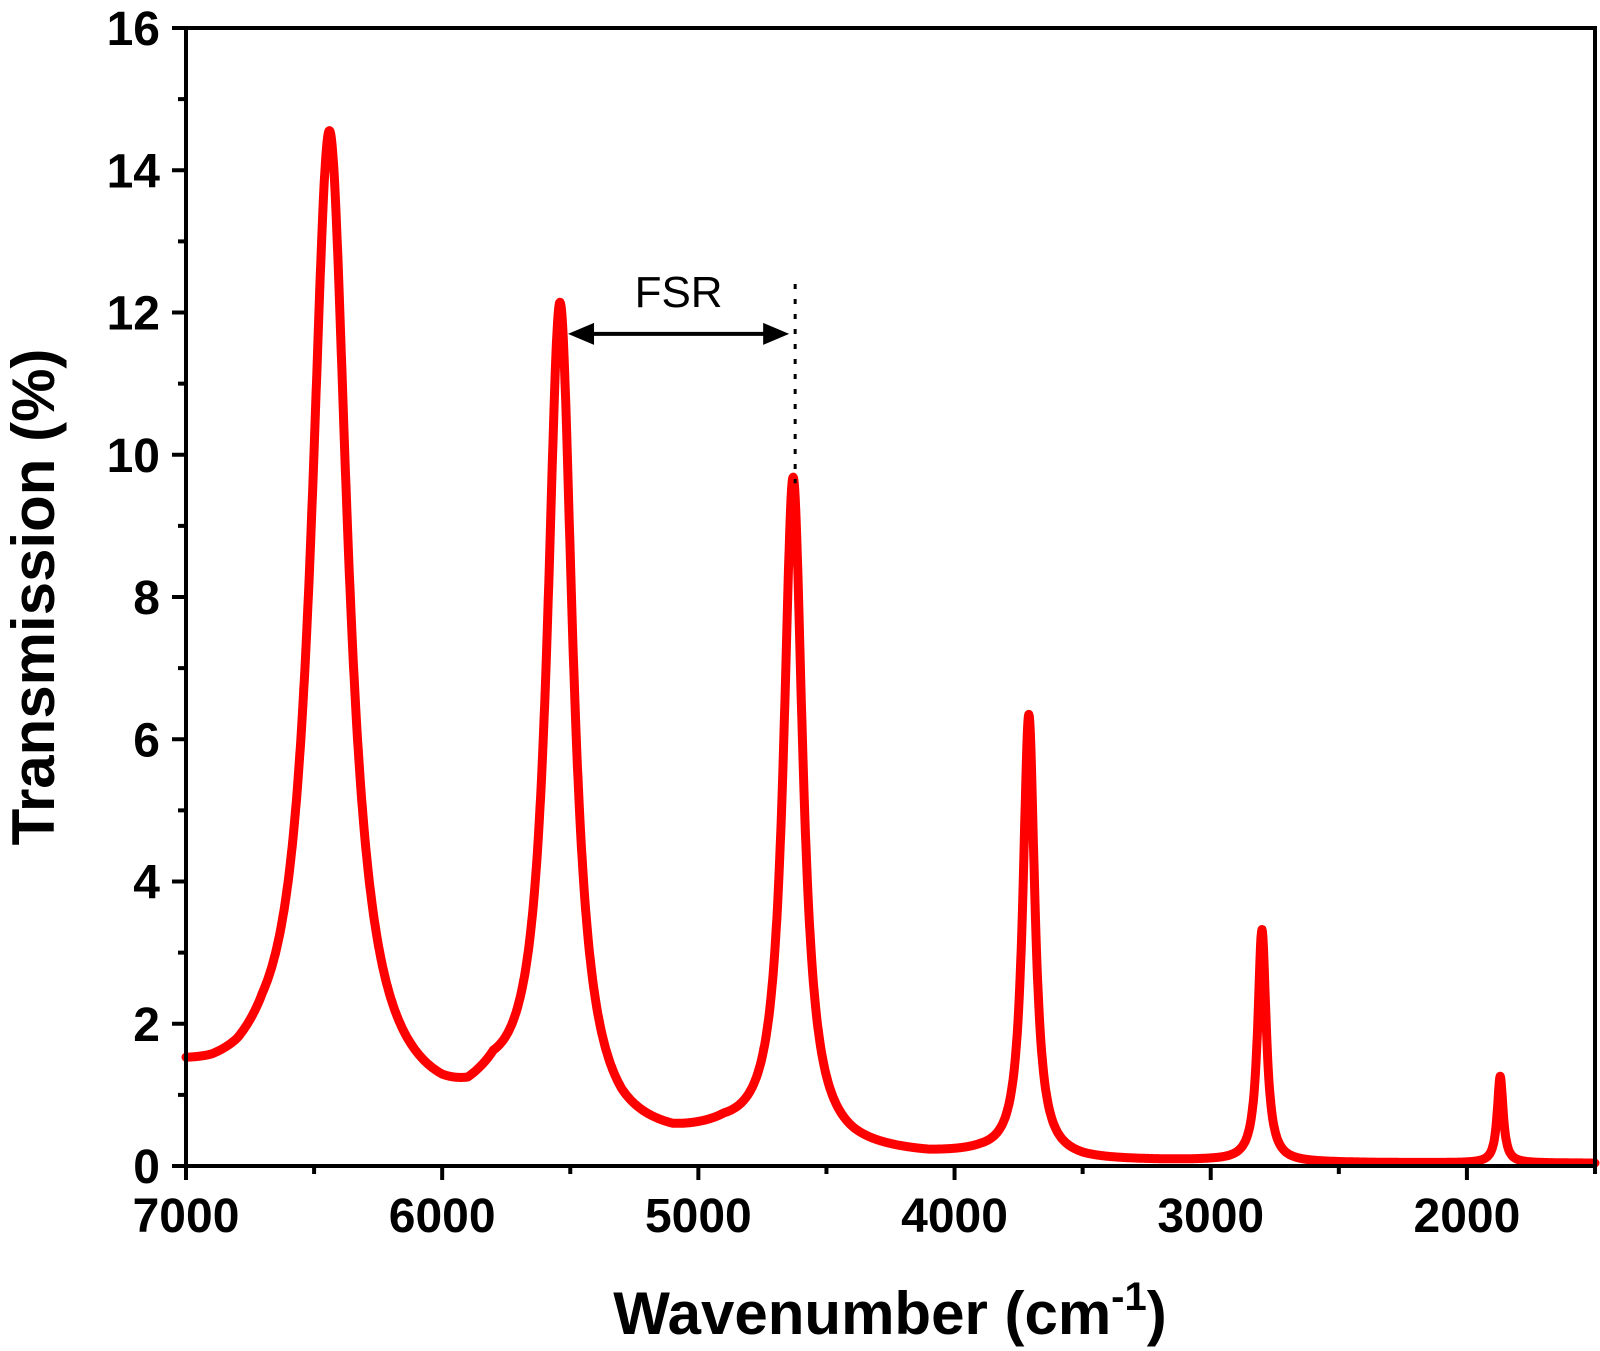 The image size is (1600, 1351). Describe the element at coordinates (133, 314) in the screenshot. I see `y-tick-label: 12` at that location.